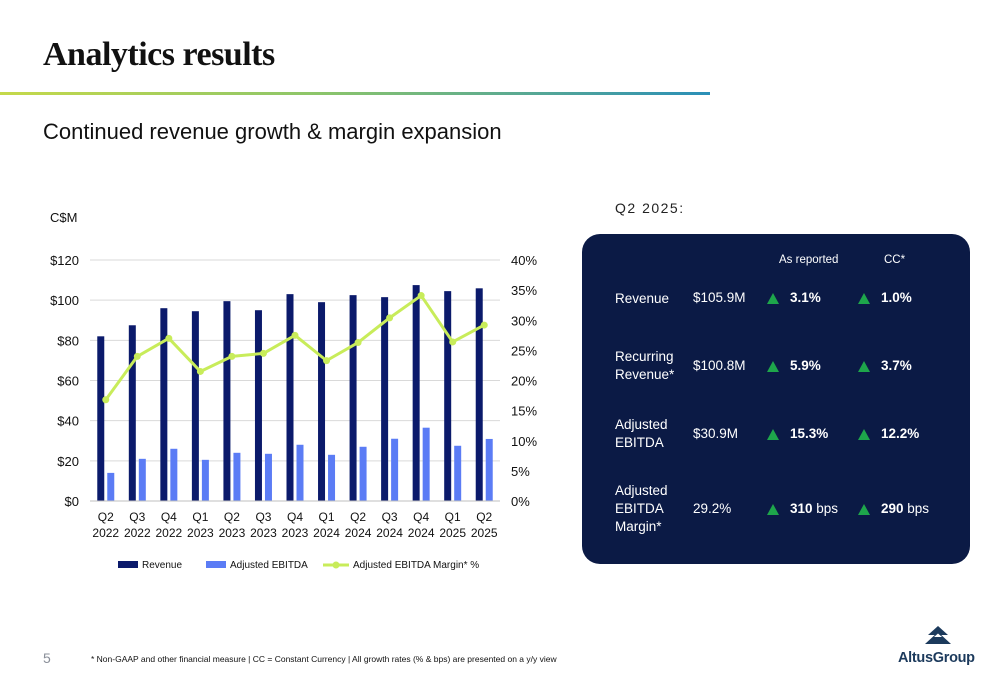  What do you see at coordinates (162, 565) in the screenshot?
I see `legend-label-revenue: Revenue` at bounding box center [162, 565].